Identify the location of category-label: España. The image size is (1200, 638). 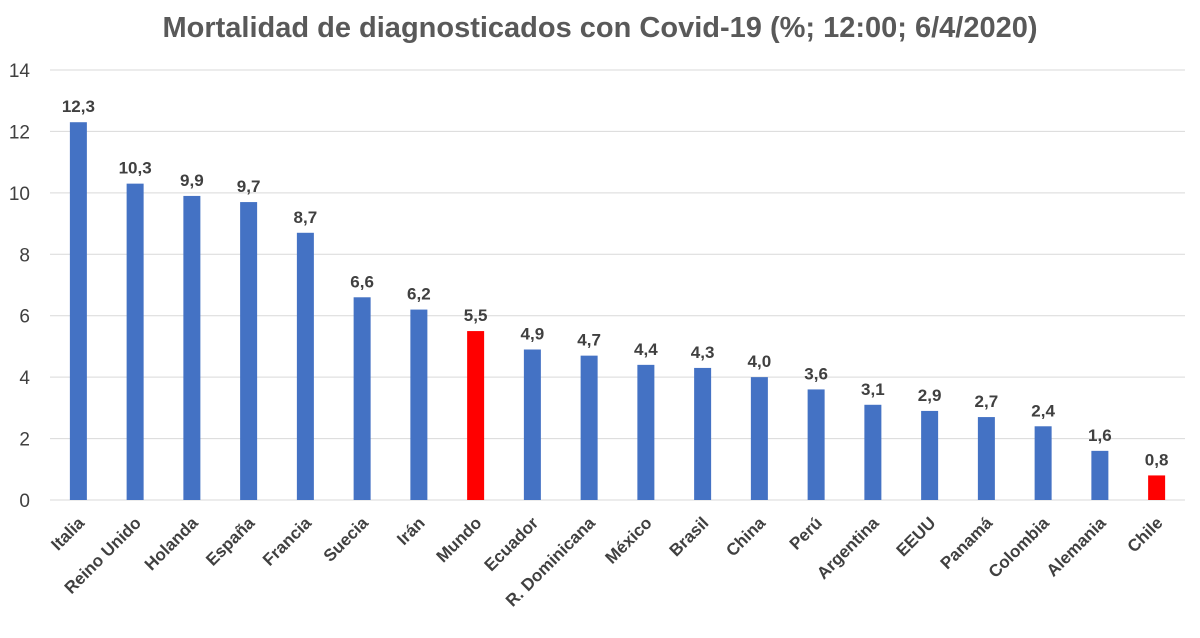
(230, 541).